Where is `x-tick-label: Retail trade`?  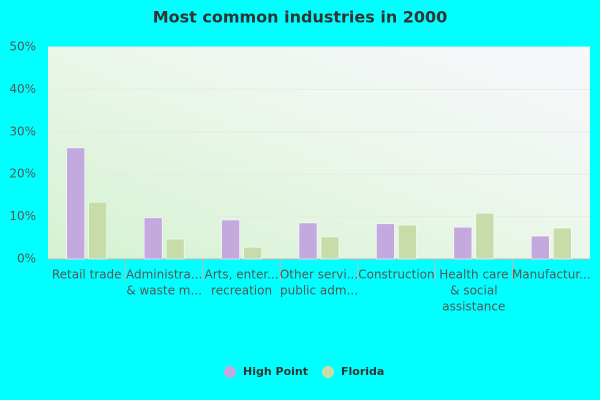 x-tick-label: Retail trade is located at coordinates (87, 275).